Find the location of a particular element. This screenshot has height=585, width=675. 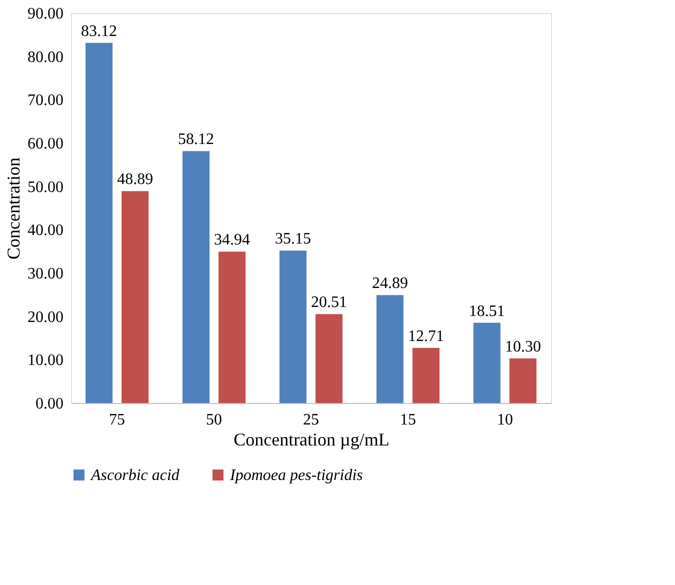

x-tick-label: 10 is located at coordinates (504, 420).